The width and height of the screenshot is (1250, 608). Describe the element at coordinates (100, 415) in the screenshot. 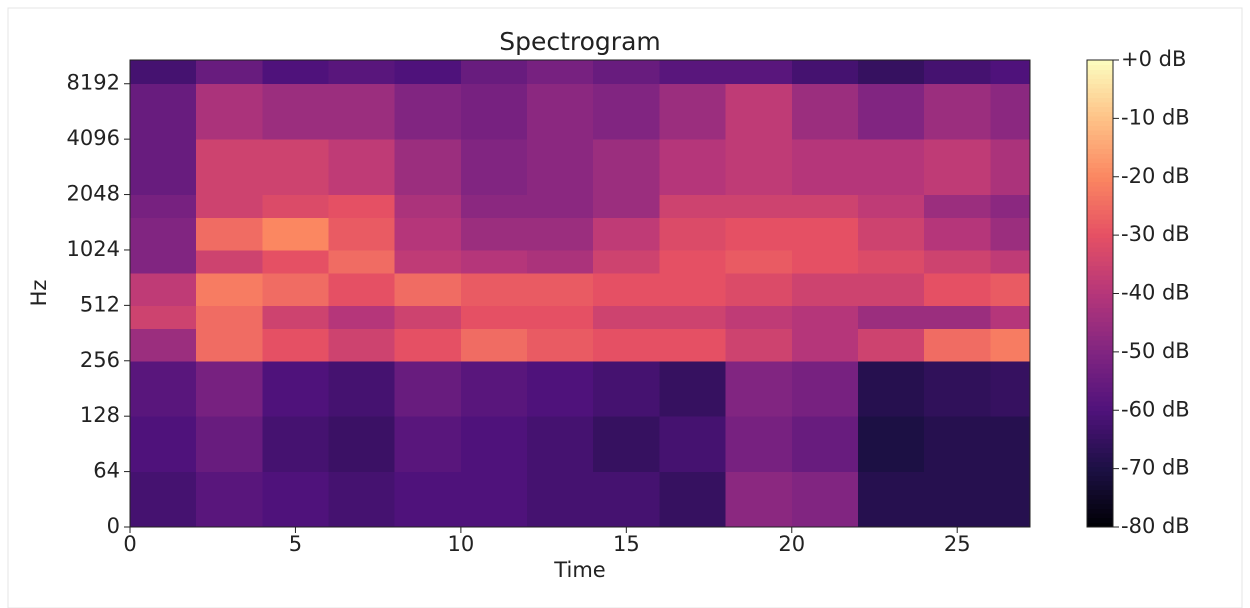

I see `y-tick-label: 128` at that location.